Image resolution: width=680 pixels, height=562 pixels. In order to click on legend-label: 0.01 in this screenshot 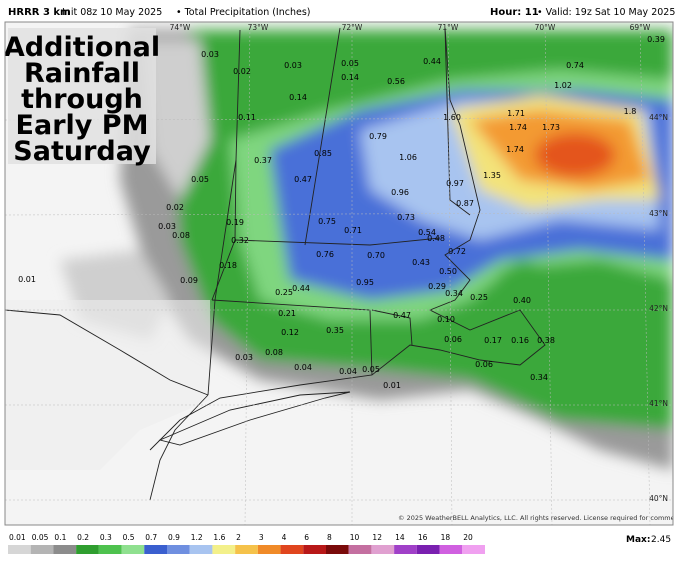, I will do `click(17, 537)`.